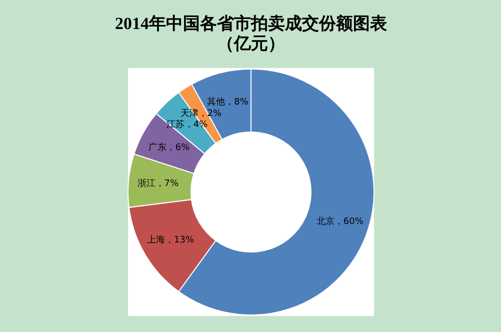  Describe the element at coordinates (251, 23) in the screenshot. I see `text: 2014年中国各省市拍卖成交份额图表` at that location.